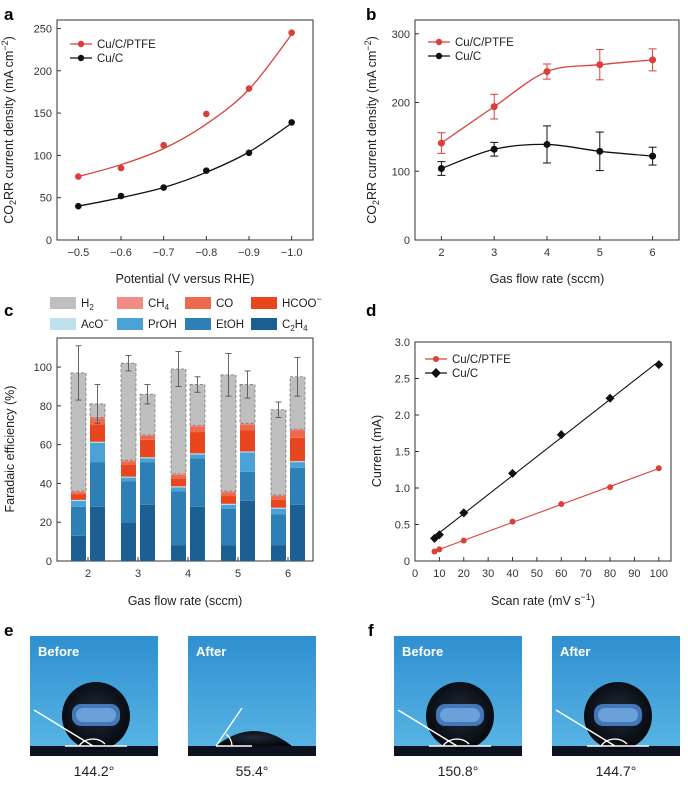 The image size is (688, 785). Describe the element at coordinates (92, 325) in the screenshot. I see `legend-text-c: AcO` at that location.